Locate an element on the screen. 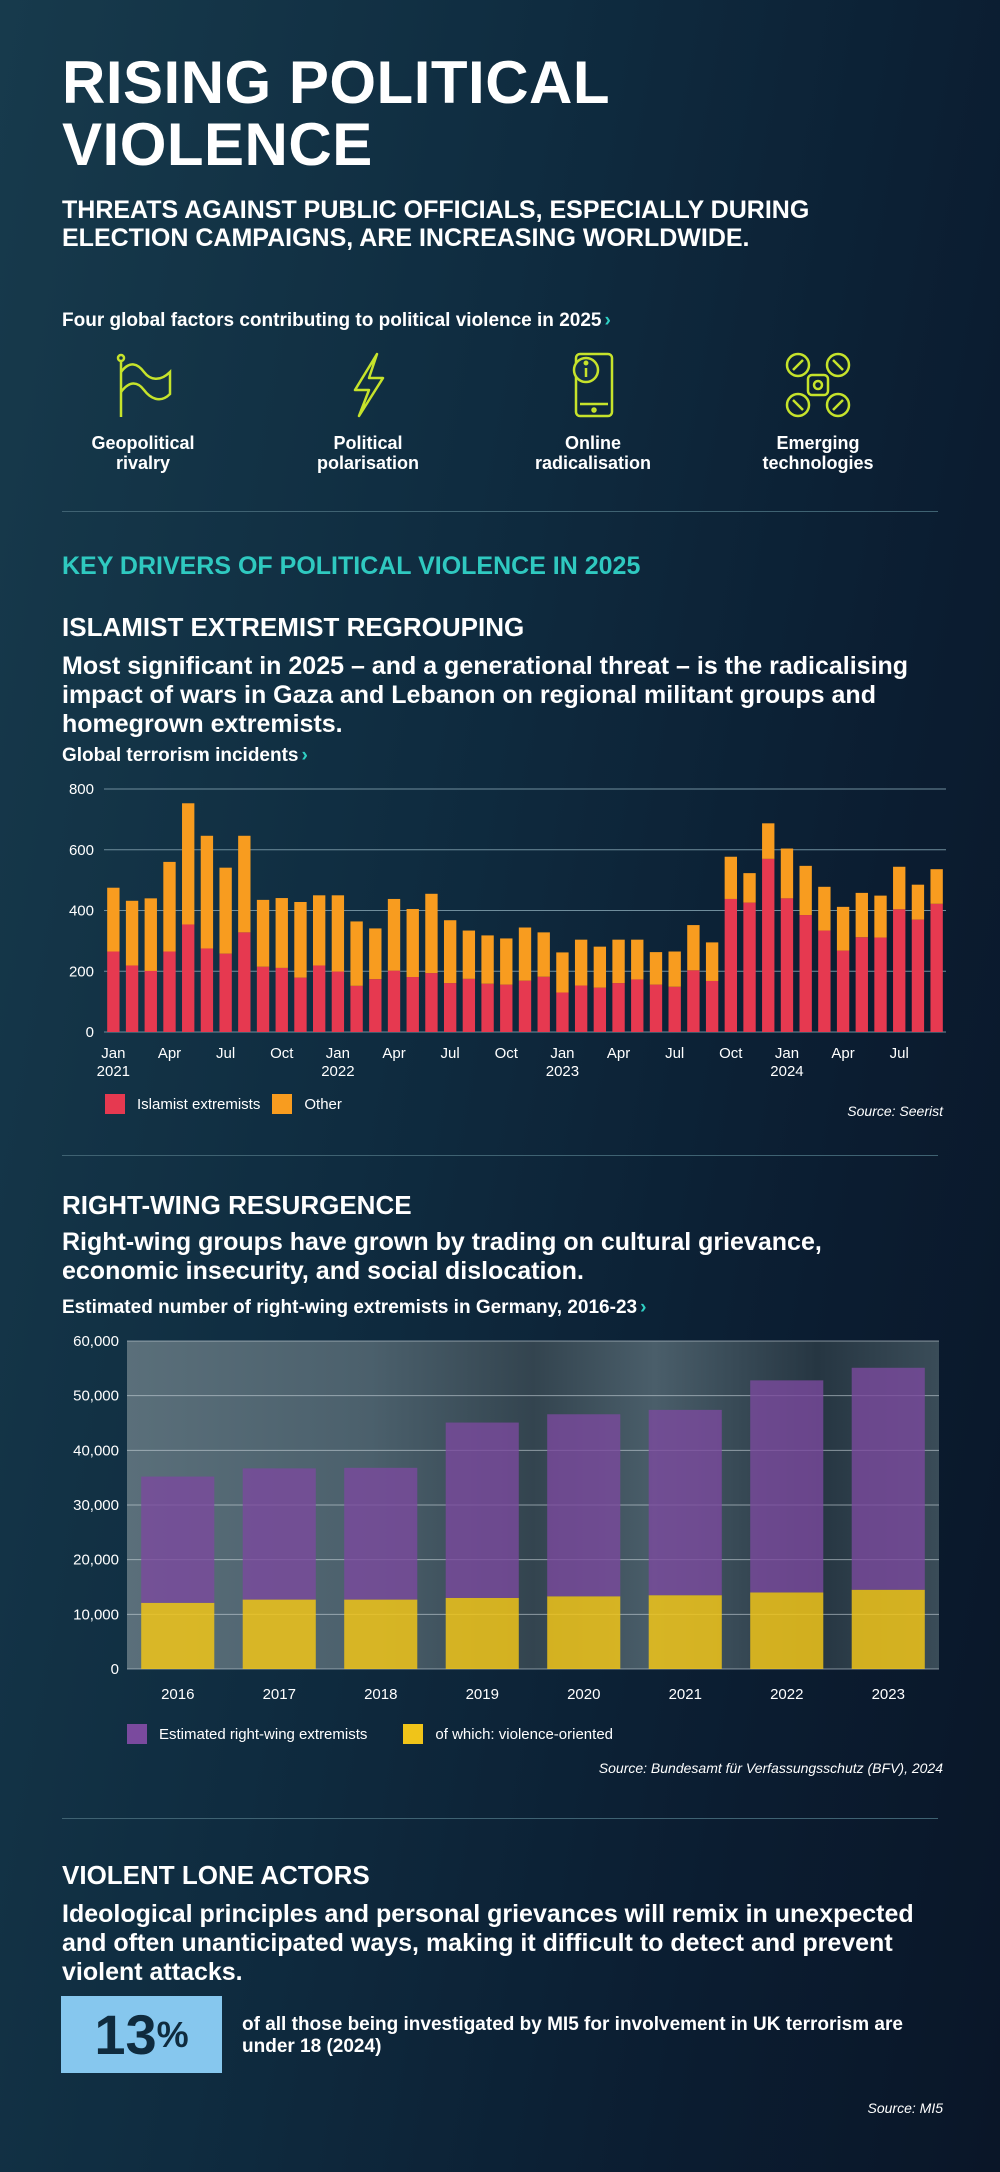 The image size is (1000, 2172). chart1-source: Source: Seerist is located at coordinates (895, 1111).